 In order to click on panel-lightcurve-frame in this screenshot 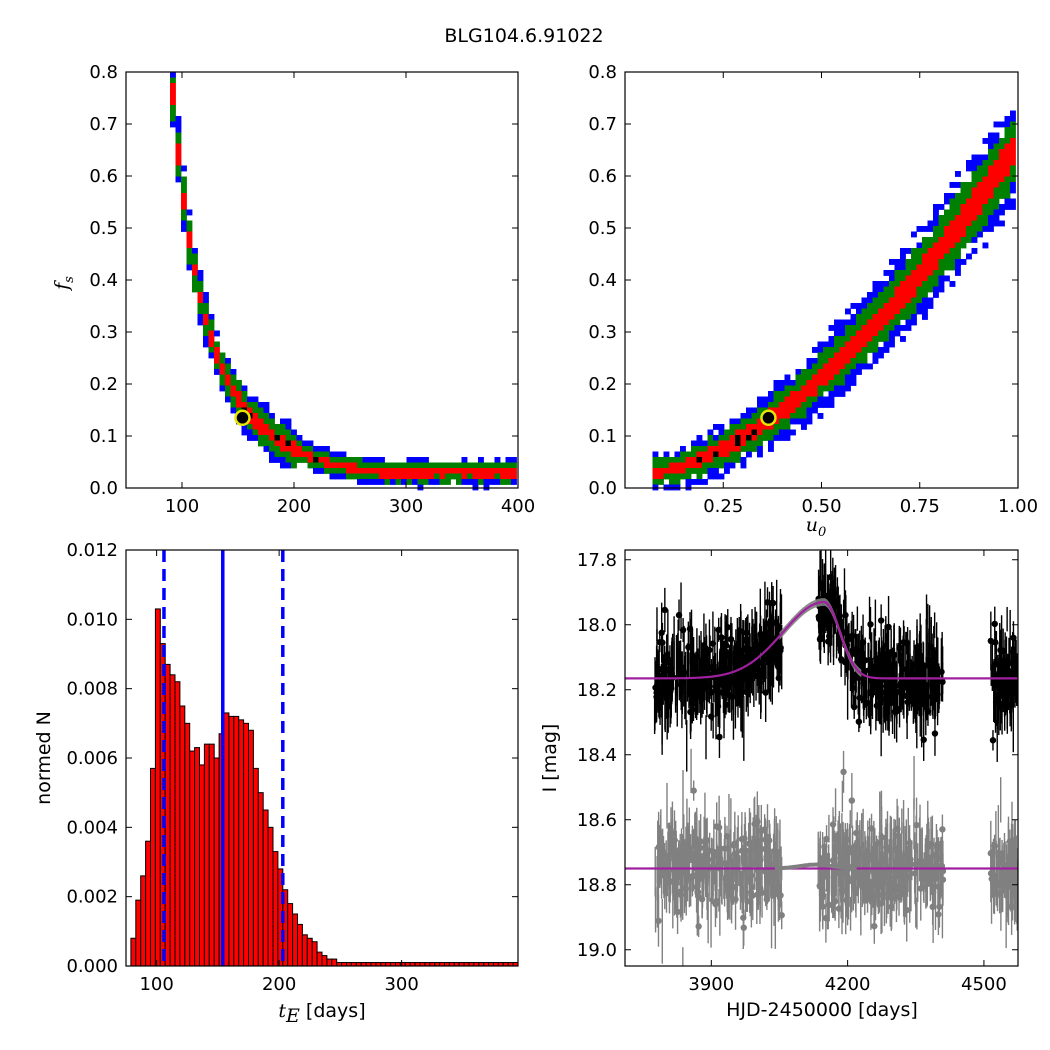, I will do `click(821, 758)`.